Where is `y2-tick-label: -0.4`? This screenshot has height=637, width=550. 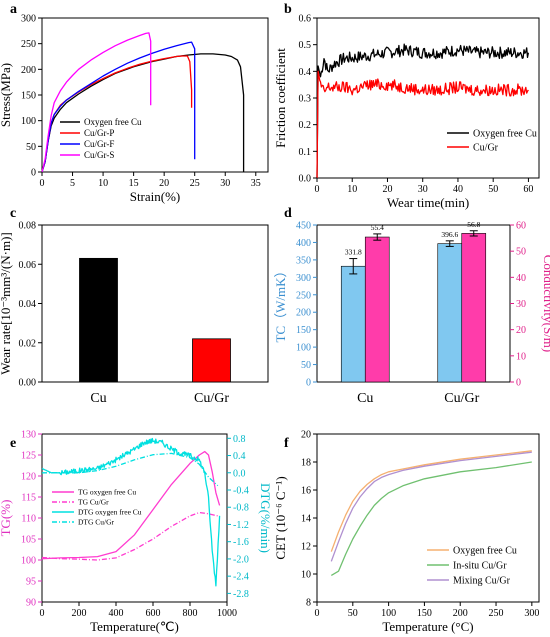 y2-tick-label: -0.4 is located at coordinates (241, 491).